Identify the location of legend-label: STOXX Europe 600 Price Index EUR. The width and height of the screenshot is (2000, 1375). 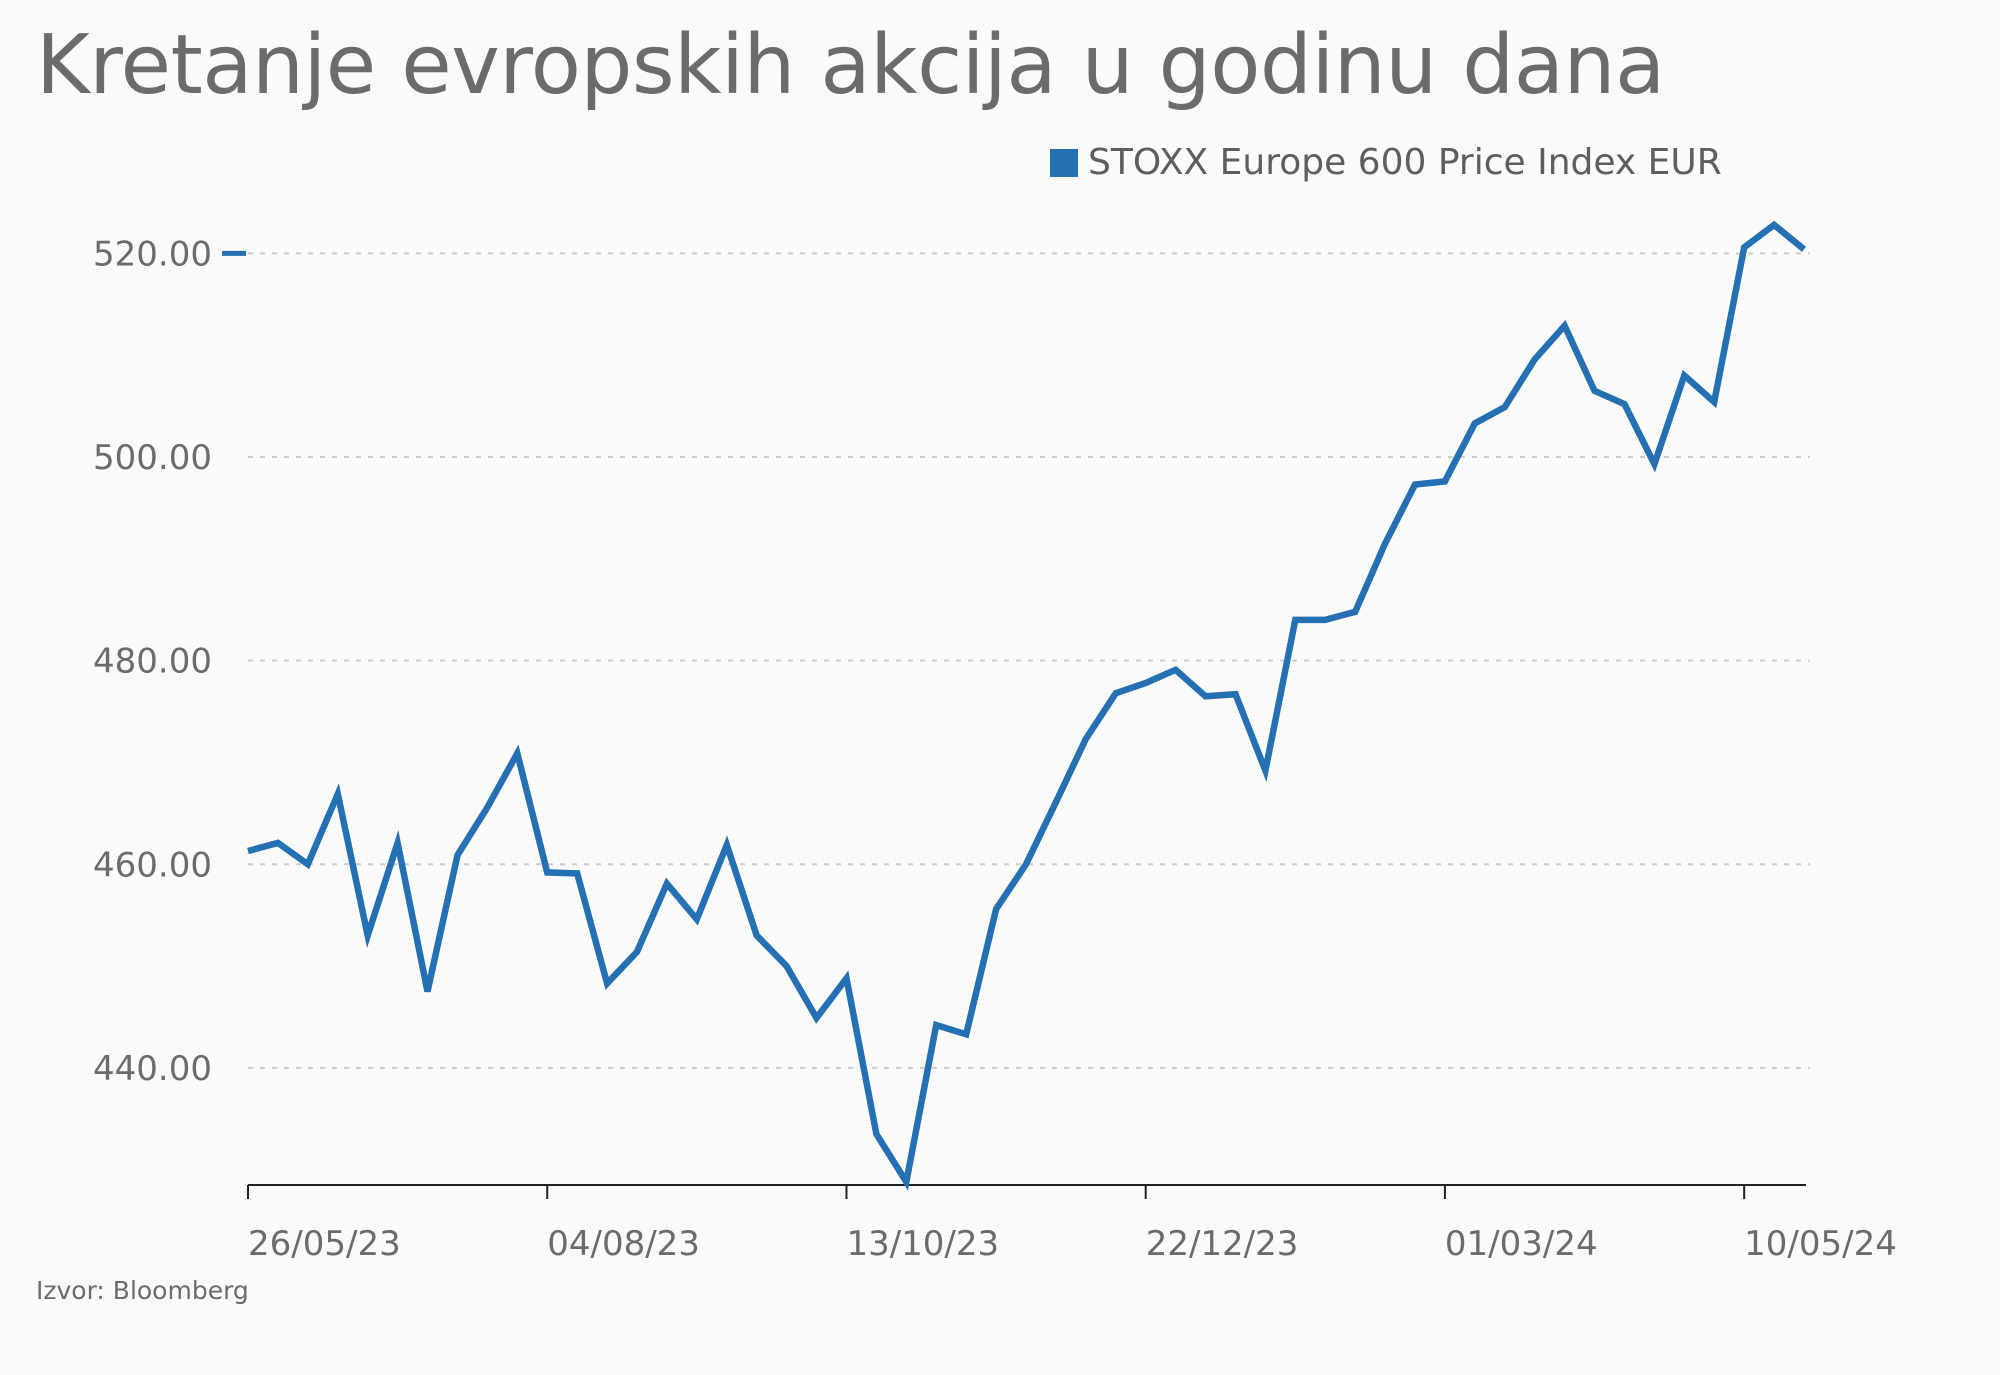
(1405, 162).